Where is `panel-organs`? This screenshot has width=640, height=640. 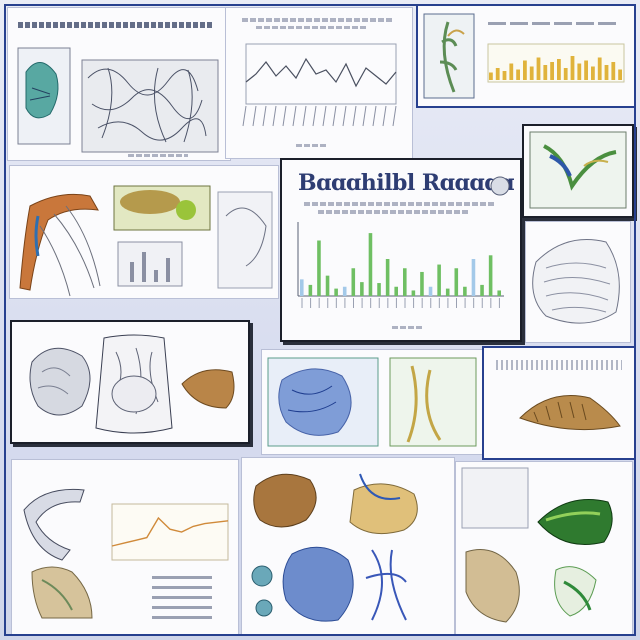 panel-organs is located at coordinates (348, 546).